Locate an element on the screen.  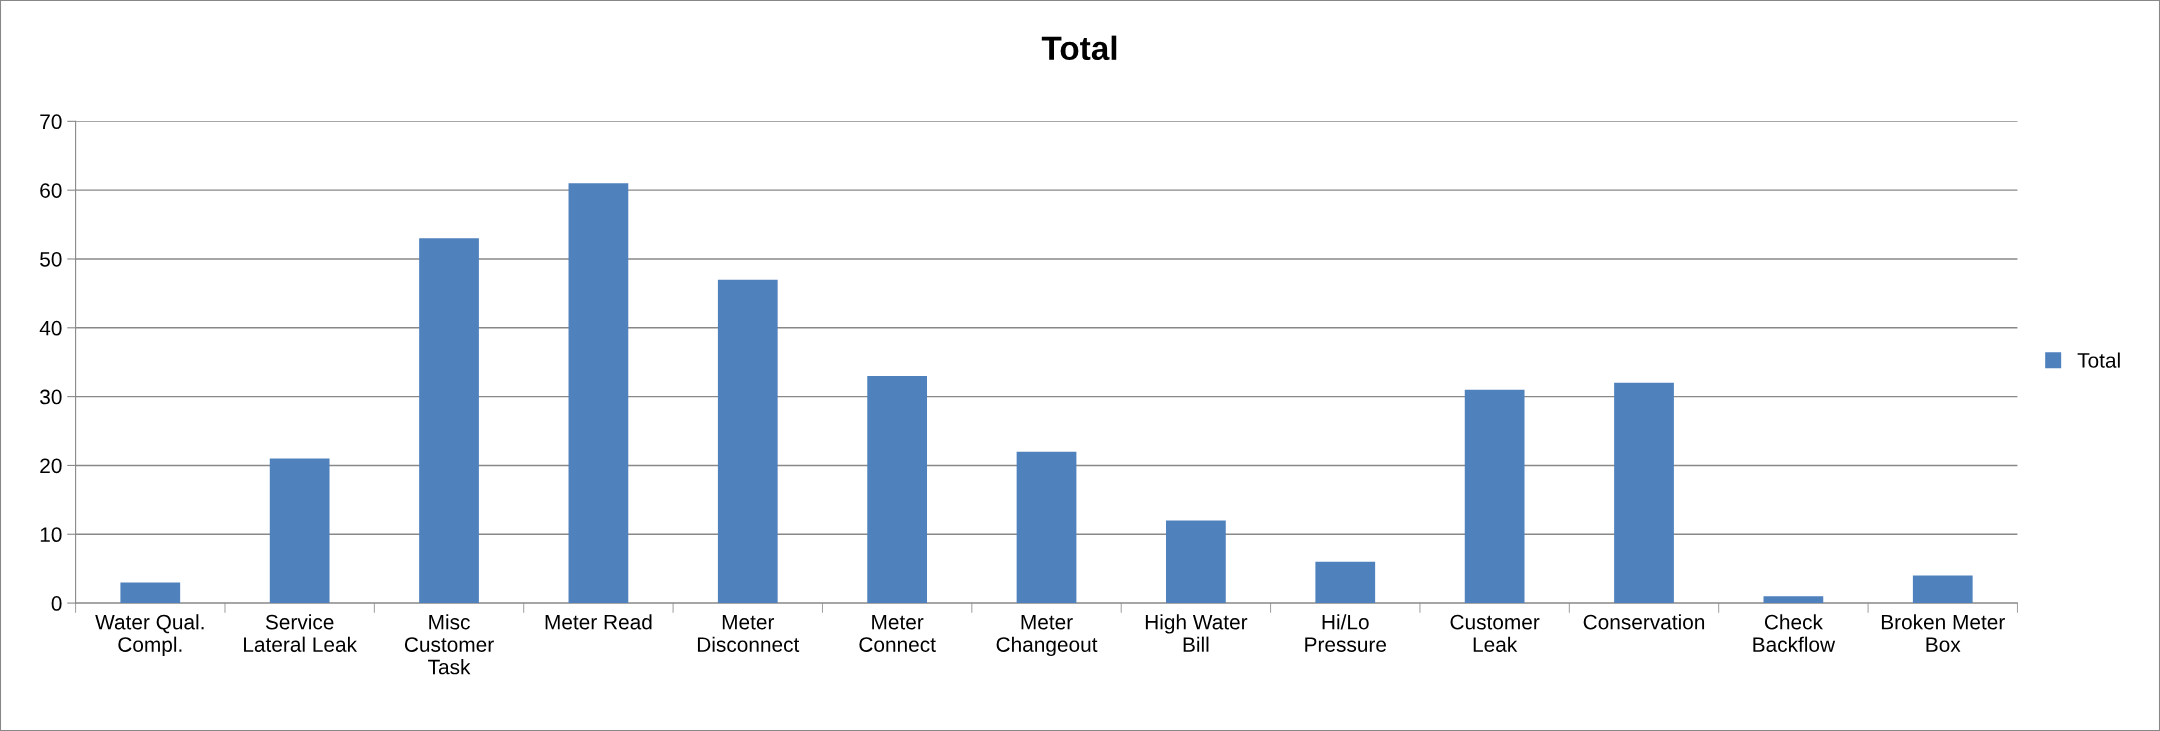
x-tick-label: Misc Customer Task is located at coordinates (449, 644).